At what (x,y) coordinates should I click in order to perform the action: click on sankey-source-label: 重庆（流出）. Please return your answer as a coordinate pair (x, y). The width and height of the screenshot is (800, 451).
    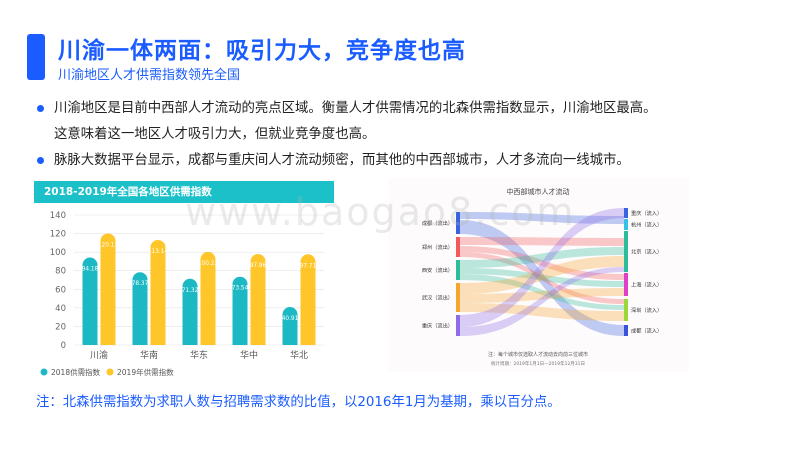
    Looking at the image, I should click on (437, 326).